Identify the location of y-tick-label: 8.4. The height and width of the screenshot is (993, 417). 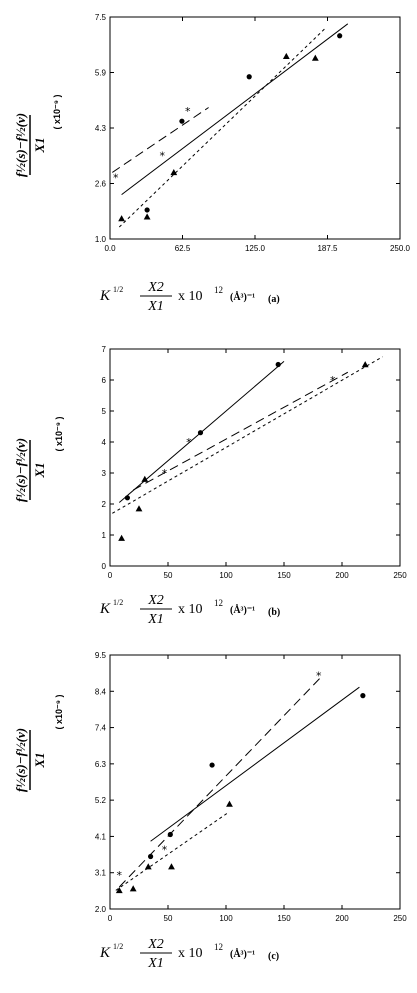
(101, 691).